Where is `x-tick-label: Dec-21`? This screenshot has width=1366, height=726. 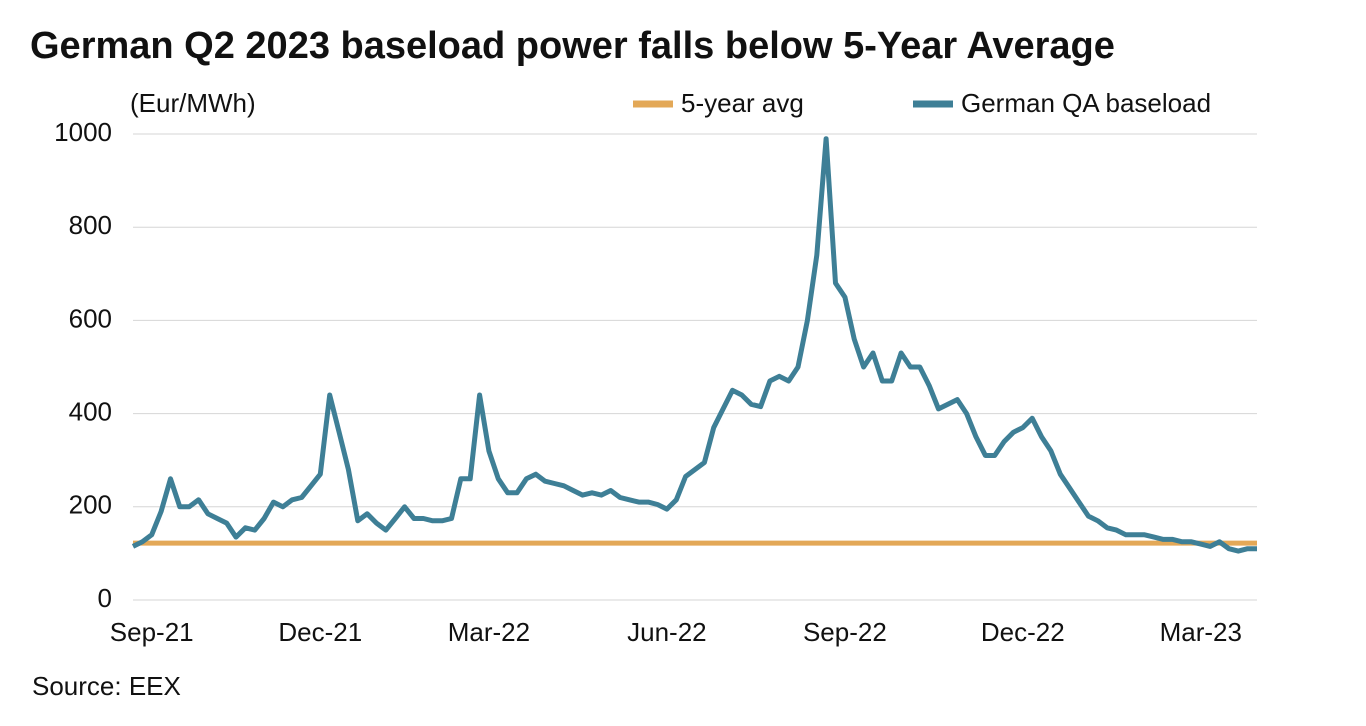 x-tick-label: Dec-21 is located at coordinates (320, 632).